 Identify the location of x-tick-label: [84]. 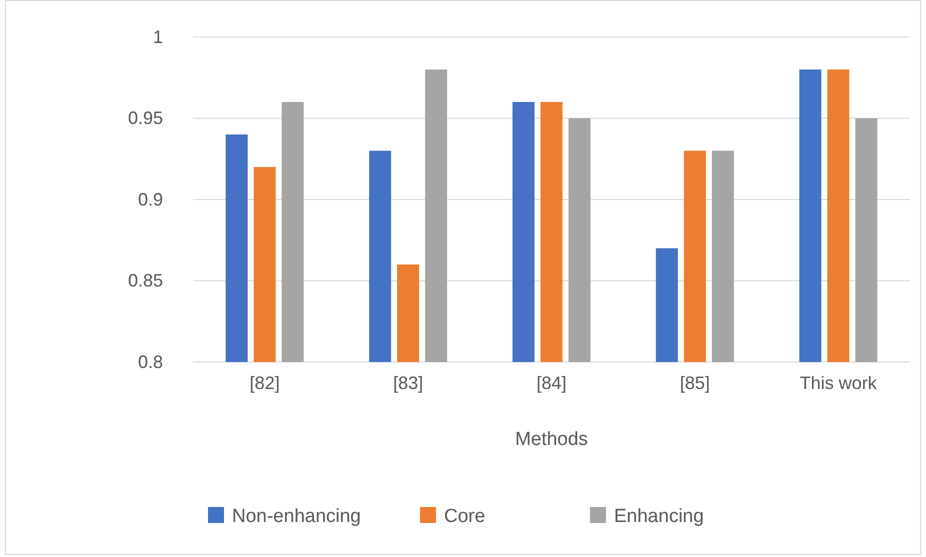
(551, 382).